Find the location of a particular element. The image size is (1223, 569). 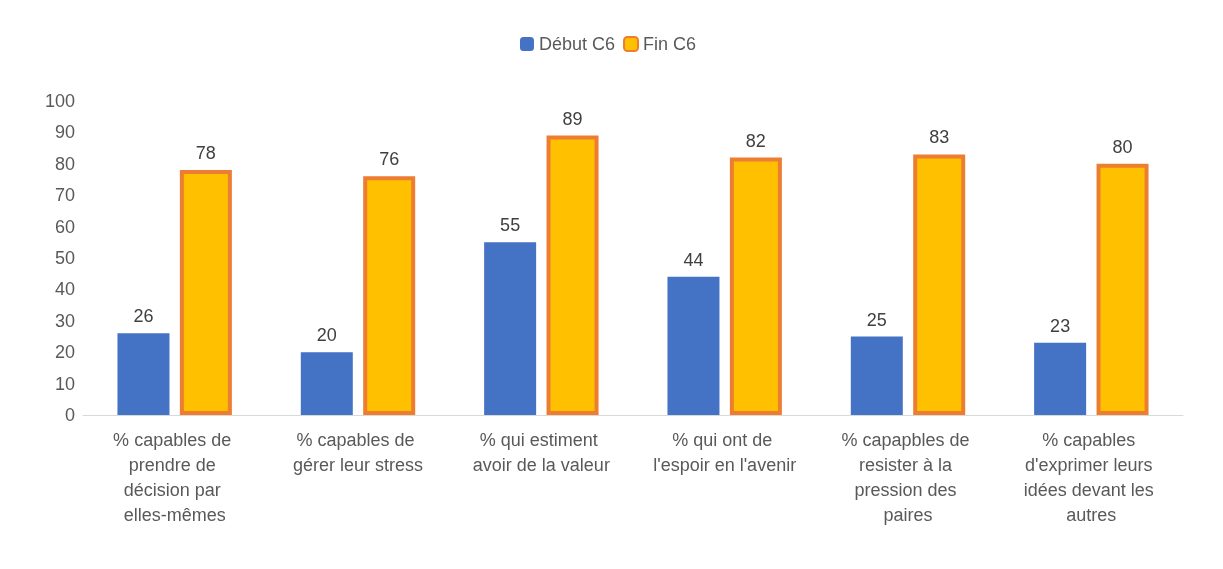

x-tick-label: % capables de gérer leur stress is located at coordinates (358, 452).